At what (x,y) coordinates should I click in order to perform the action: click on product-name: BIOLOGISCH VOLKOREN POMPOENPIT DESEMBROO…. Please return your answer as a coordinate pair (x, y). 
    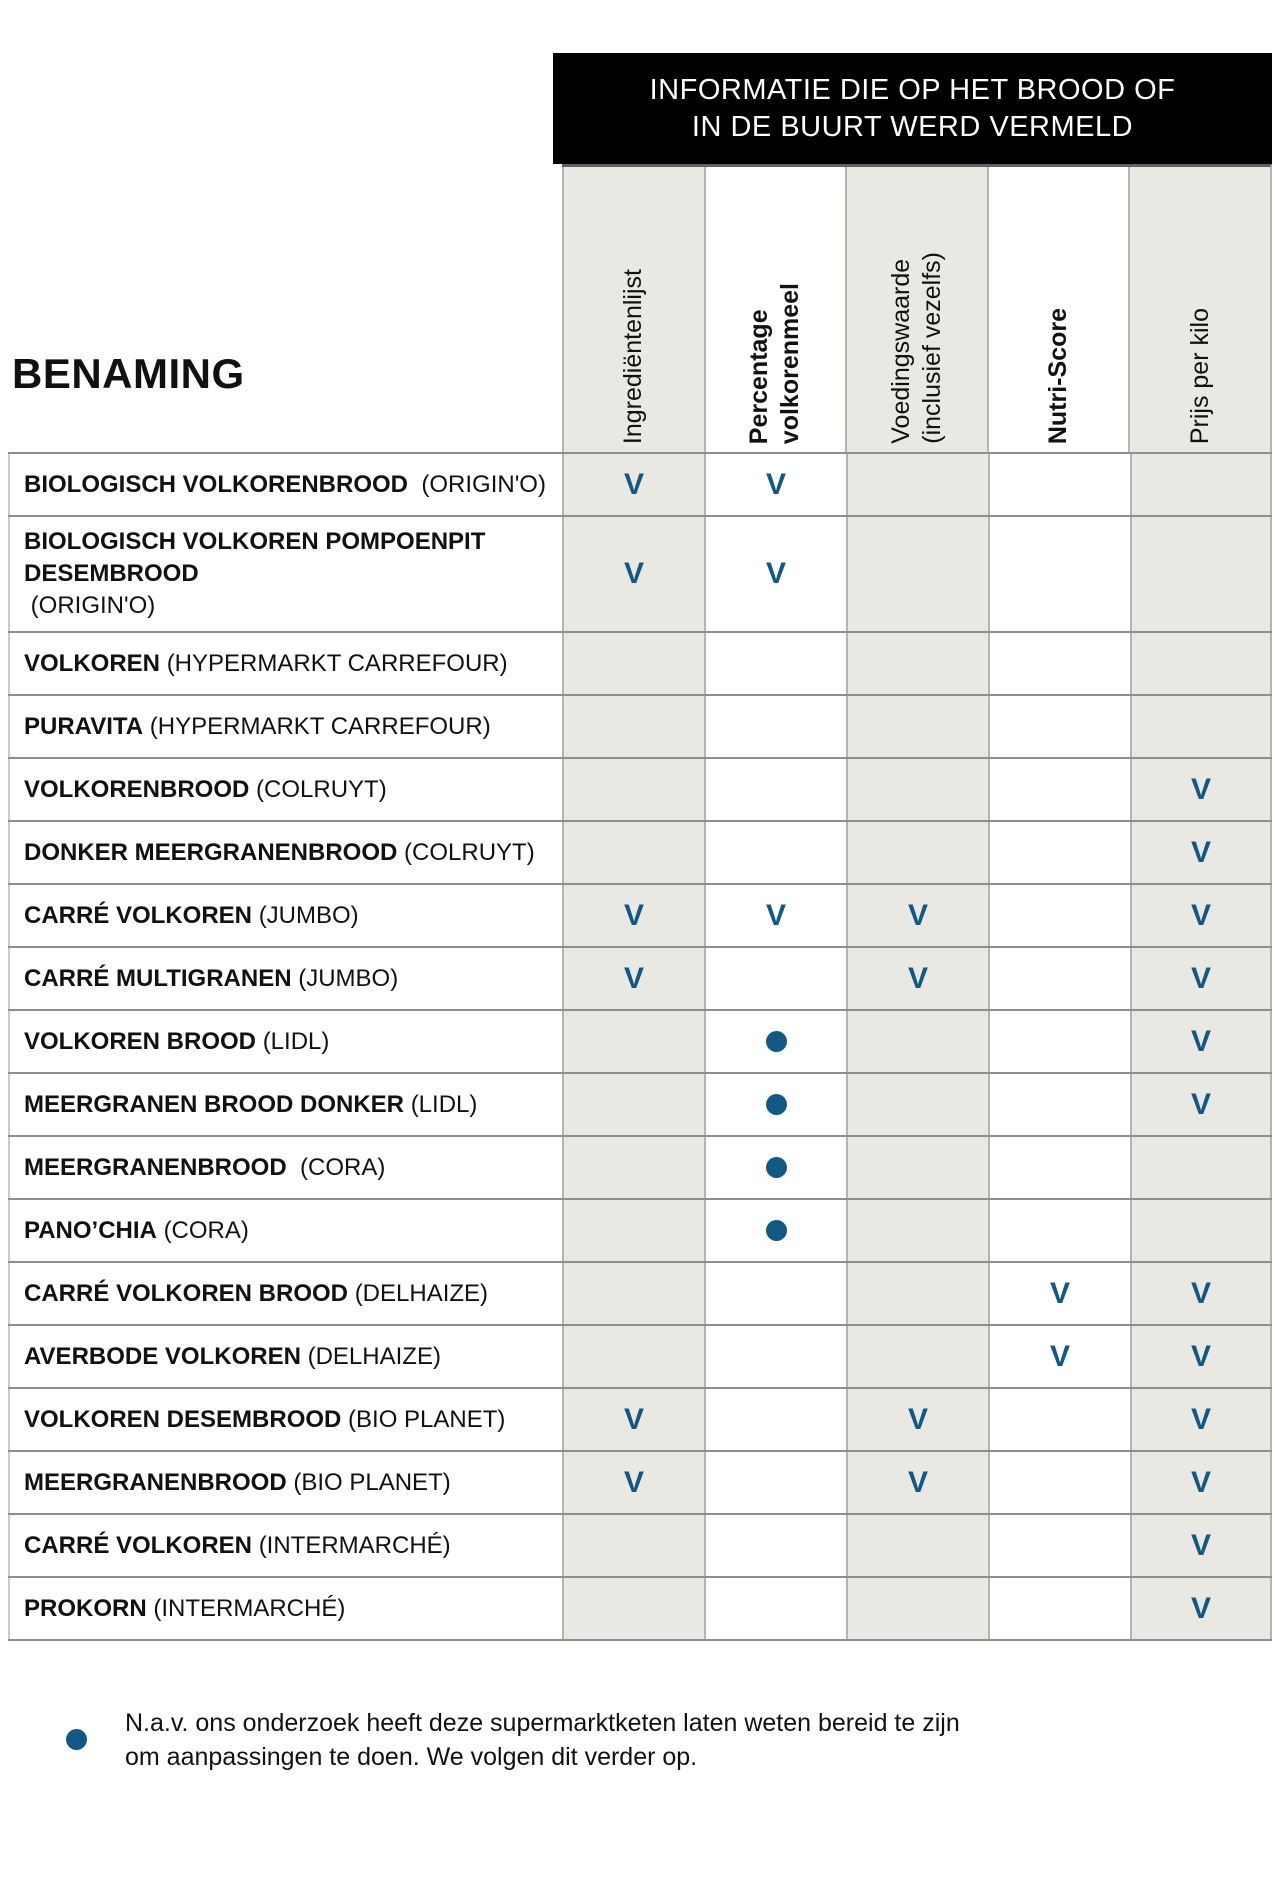
    Looking at the image, I should click on (258, 557).